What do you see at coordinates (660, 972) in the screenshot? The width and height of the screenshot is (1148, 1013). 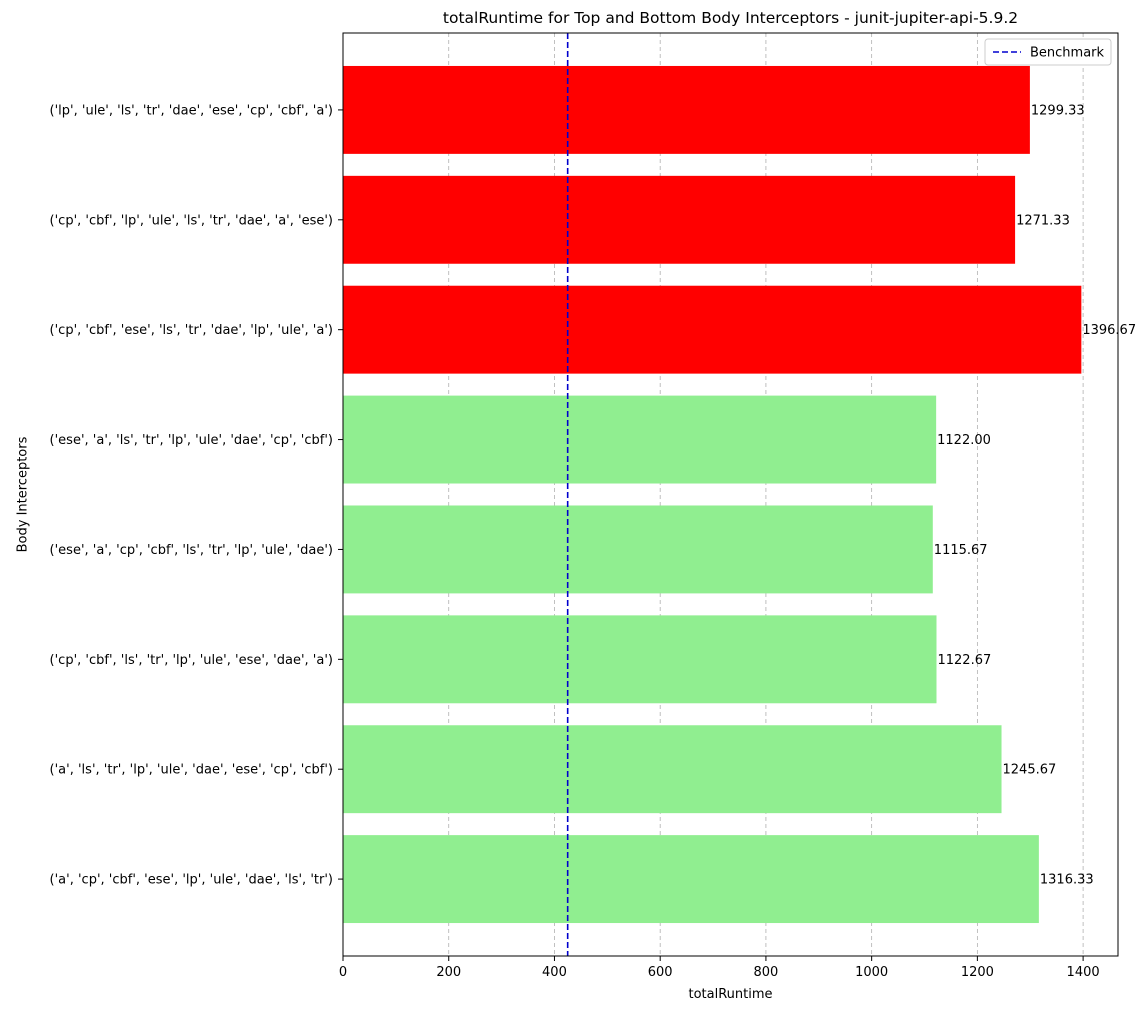 I see `x-tick-label: 600` at bounding box center [660, 972].